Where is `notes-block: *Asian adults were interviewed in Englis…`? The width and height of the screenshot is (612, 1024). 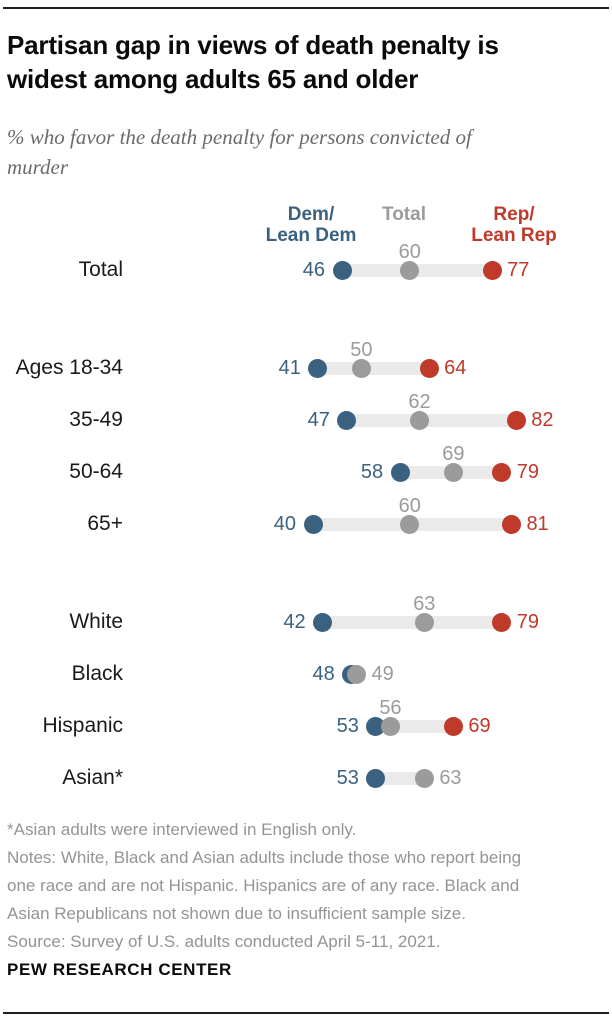
notes-block: *Asian adults were interviewed in Englis… is located at coordinates (307, 886).